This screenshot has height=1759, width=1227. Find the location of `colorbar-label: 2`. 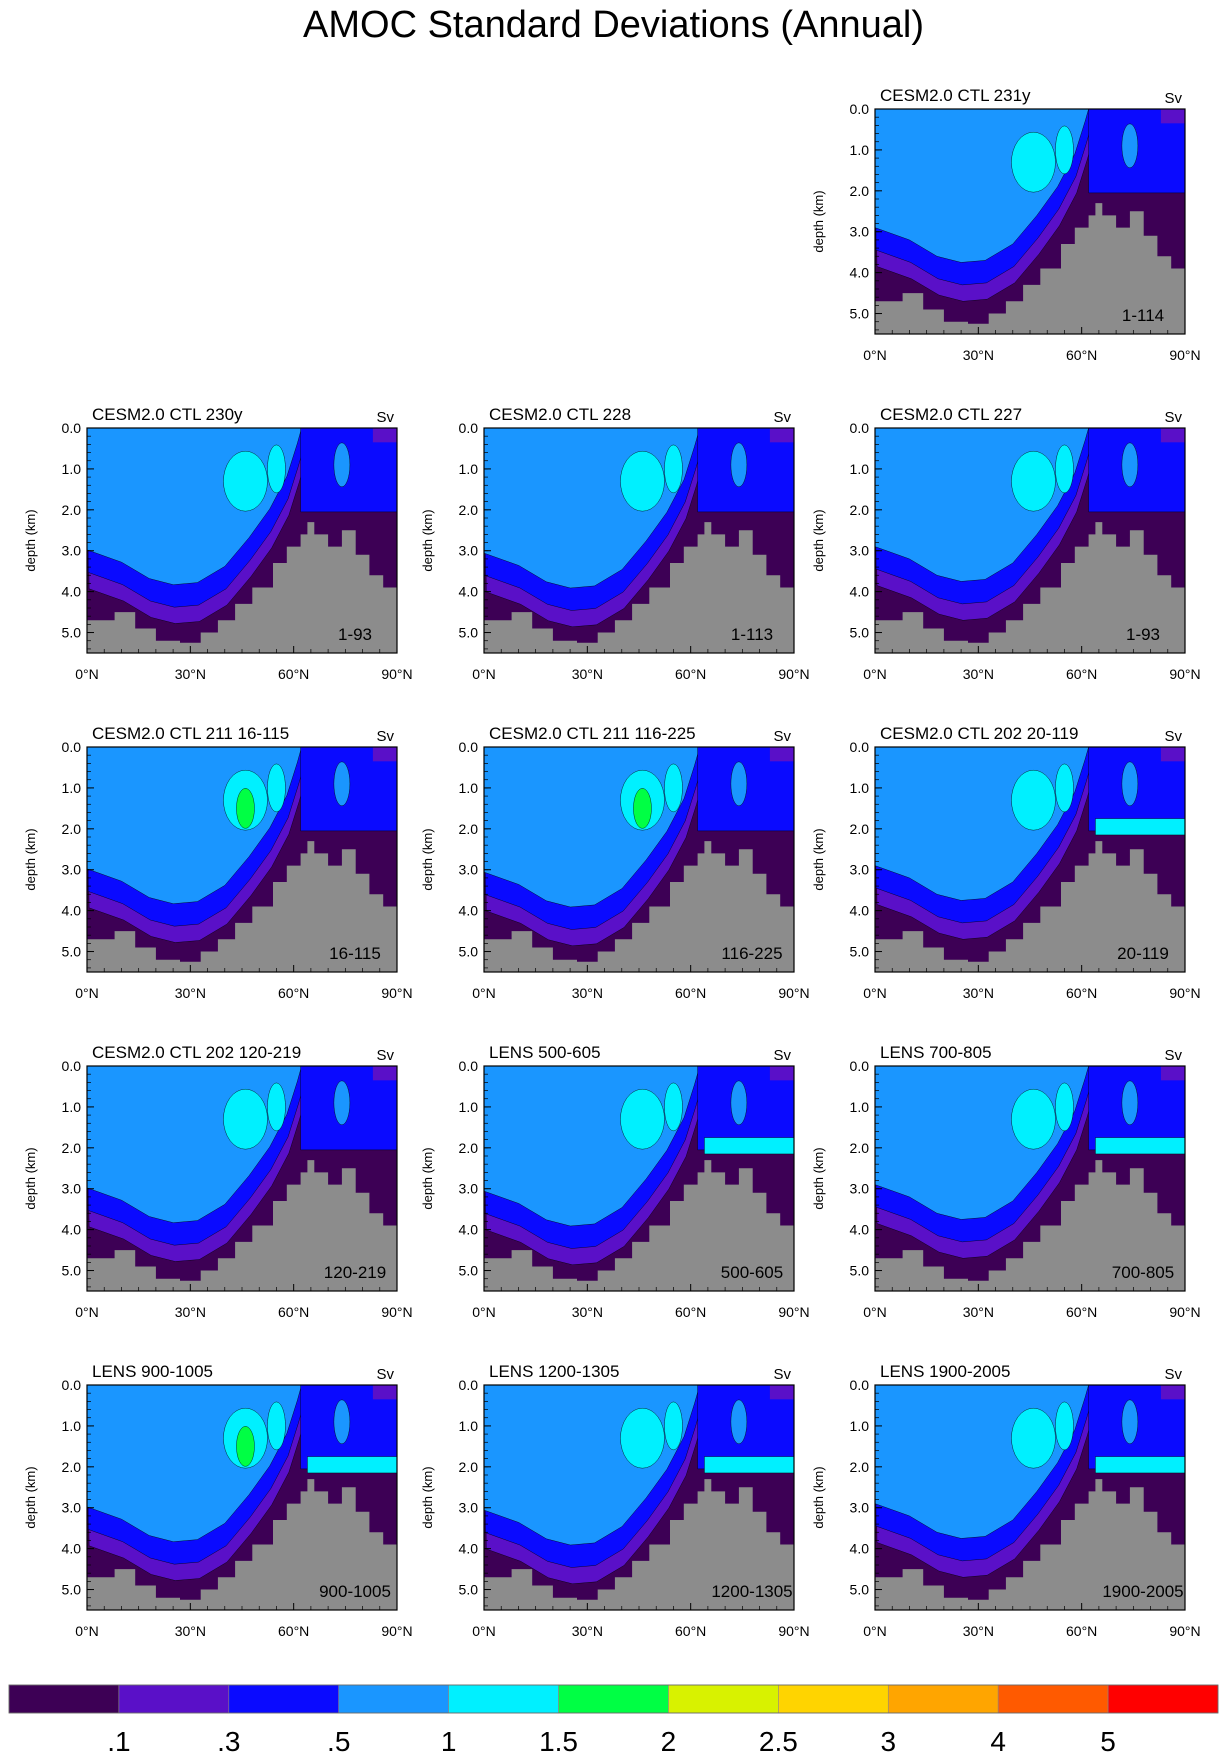

colorbar-label: 2 is located at coordinates (669, 1741).